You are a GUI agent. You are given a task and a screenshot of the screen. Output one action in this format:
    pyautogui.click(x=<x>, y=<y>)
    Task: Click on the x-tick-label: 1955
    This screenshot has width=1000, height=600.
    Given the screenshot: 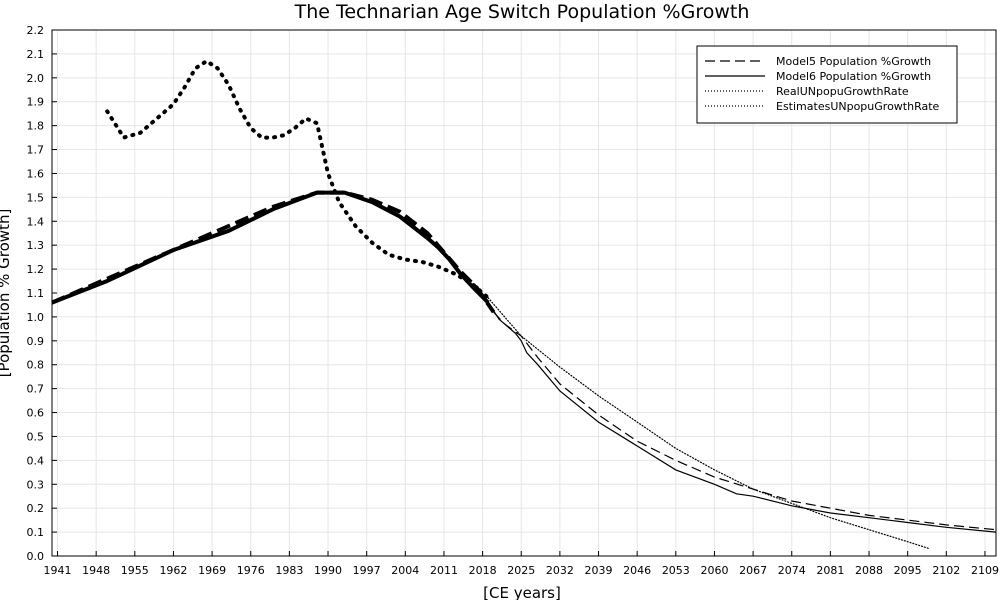 What is the action you would take?
    pyautogui.click(x=135, y=570)
    